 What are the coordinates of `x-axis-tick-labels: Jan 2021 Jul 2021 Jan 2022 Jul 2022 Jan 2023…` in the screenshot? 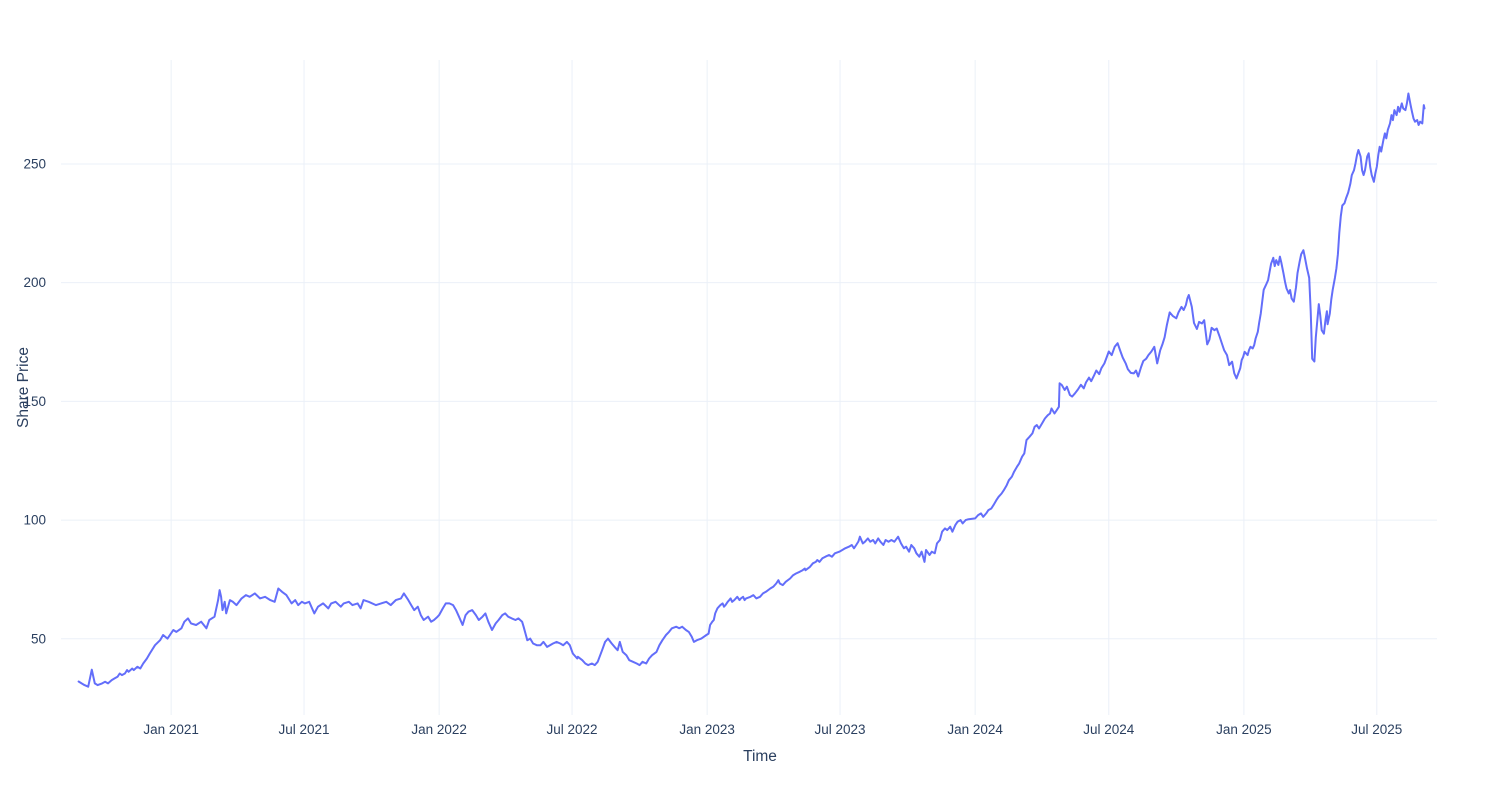 It's located at (772, 729).